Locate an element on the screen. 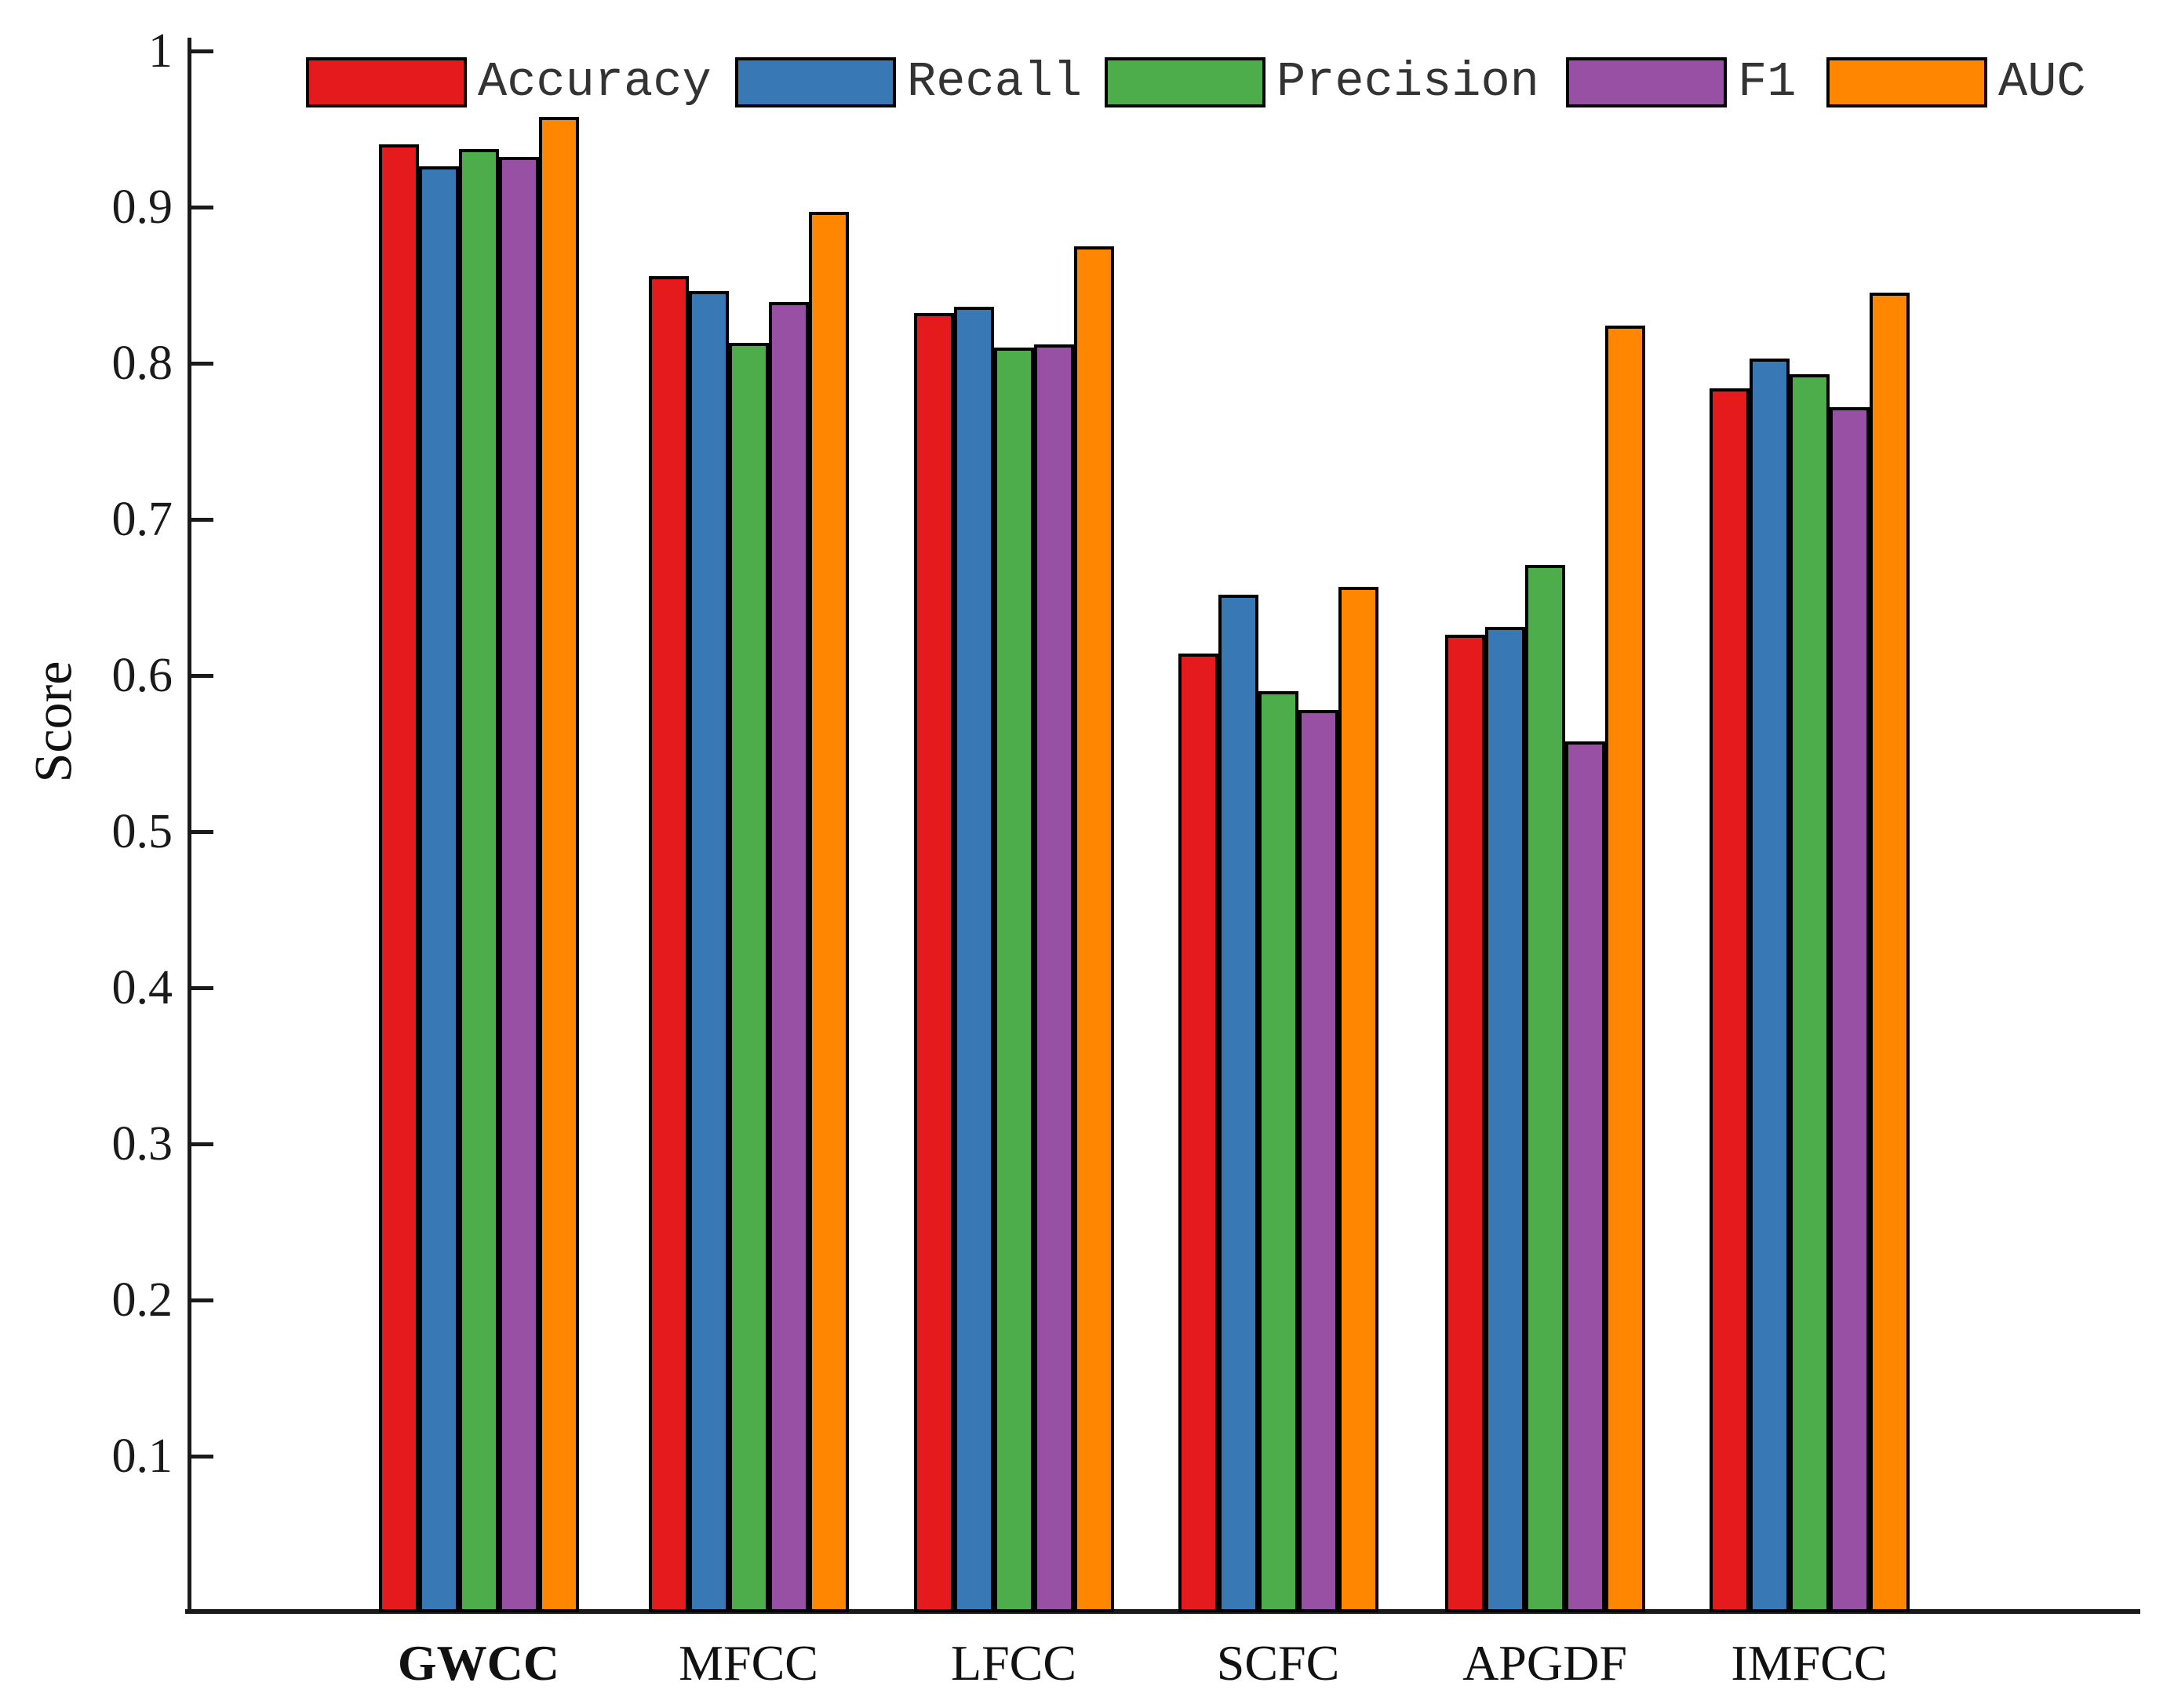 The height and width of the screenshot is (1708, 2174). bar-gwcc-recall is located at coordinates (439, 889).